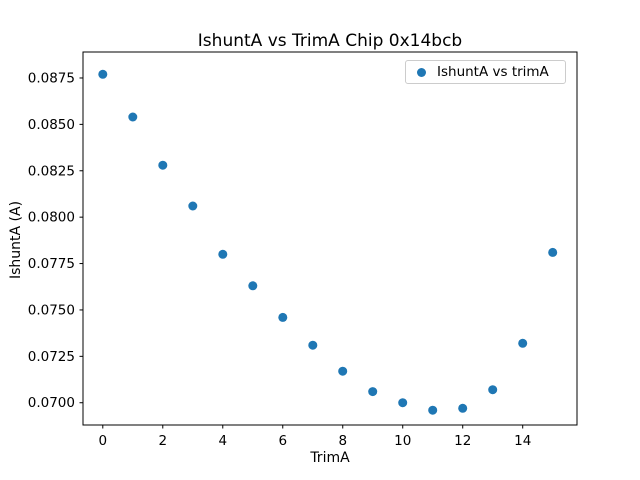 The image size is (640, 480). Describe the element at coordinates (162, 441) in the screenshot. I see `x-tick-label: 2` at that location.